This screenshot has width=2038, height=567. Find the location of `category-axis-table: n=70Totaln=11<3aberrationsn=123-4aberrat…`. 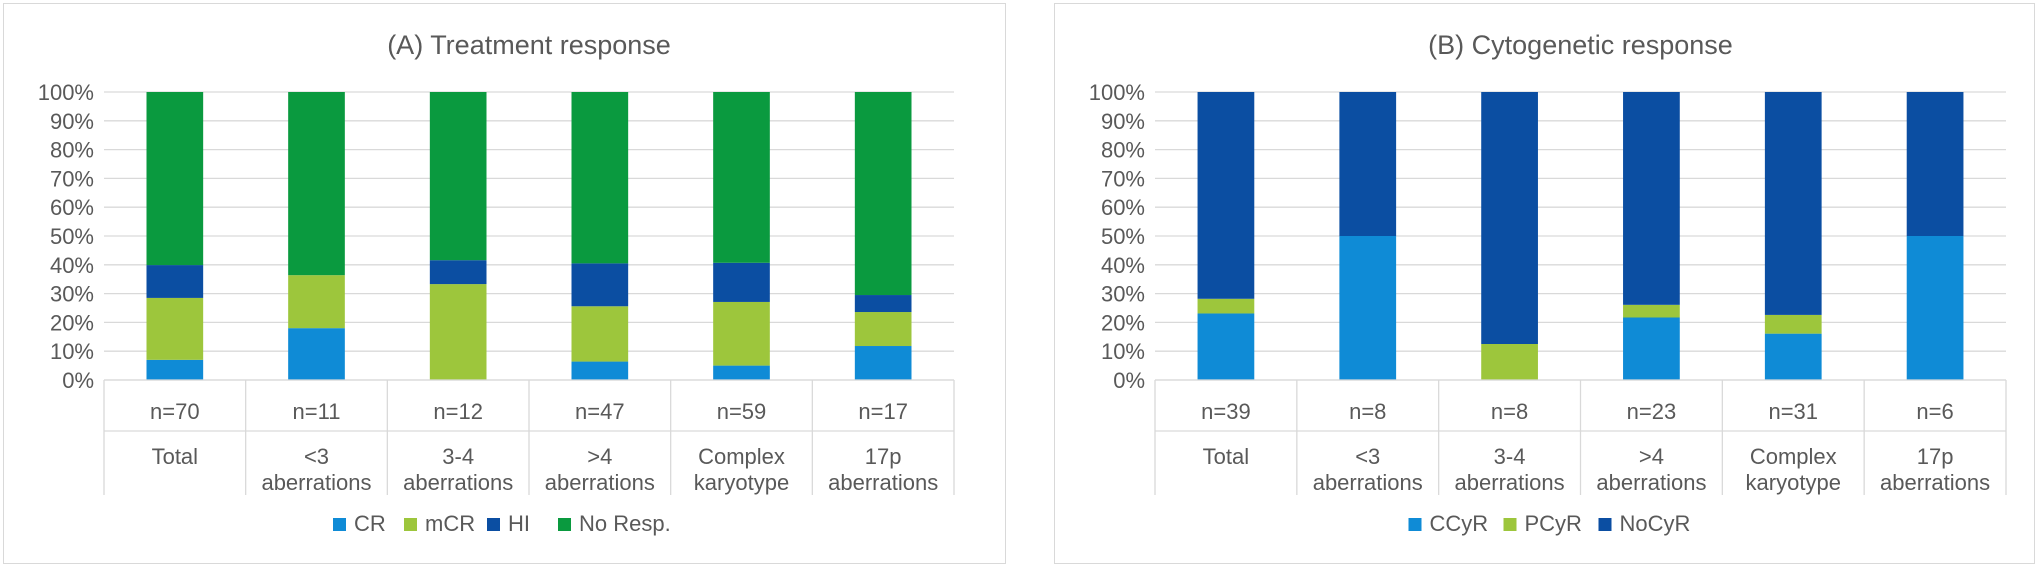

category-axis-table: n=70Totaln=11<3aberrationsn=123-4aberrat… is located at coordinates (529, 437).